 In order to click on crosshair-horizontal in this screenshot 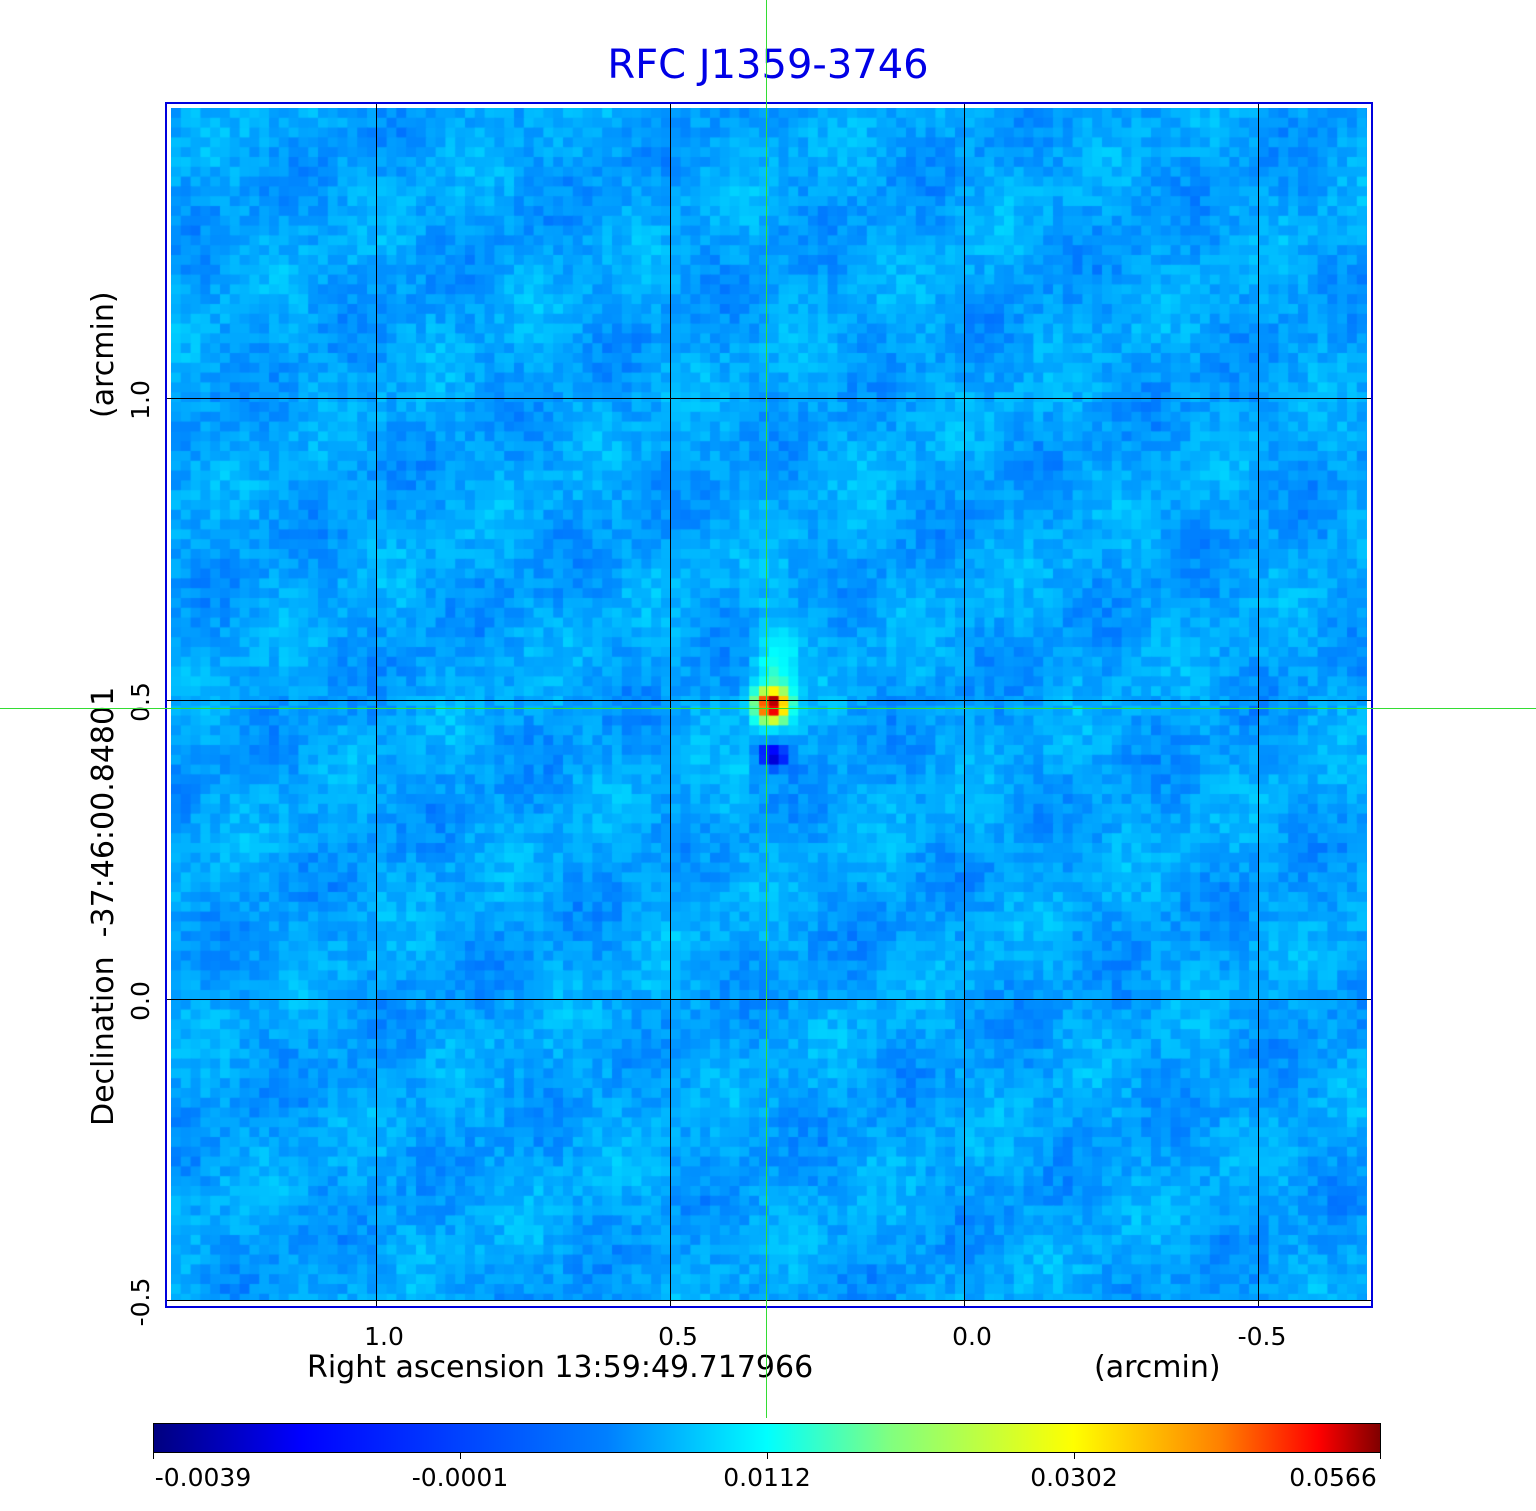, I will do `click(768, 708)`.